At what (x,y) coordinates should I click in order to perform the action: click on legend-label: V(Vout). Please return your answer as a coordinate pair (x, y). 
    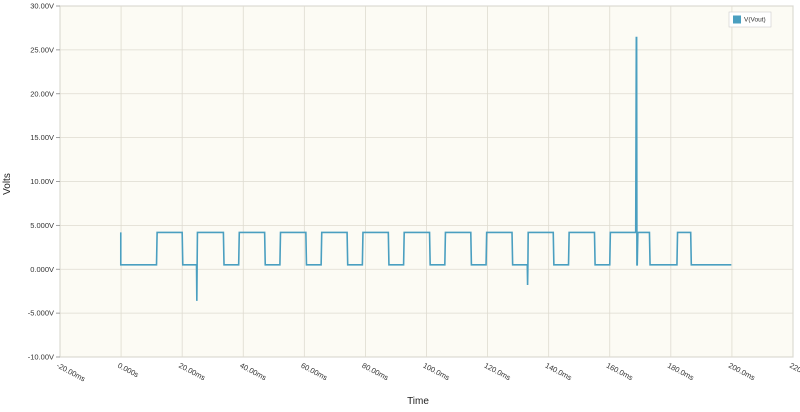
    Looking at the image, I should click on (755, 20).